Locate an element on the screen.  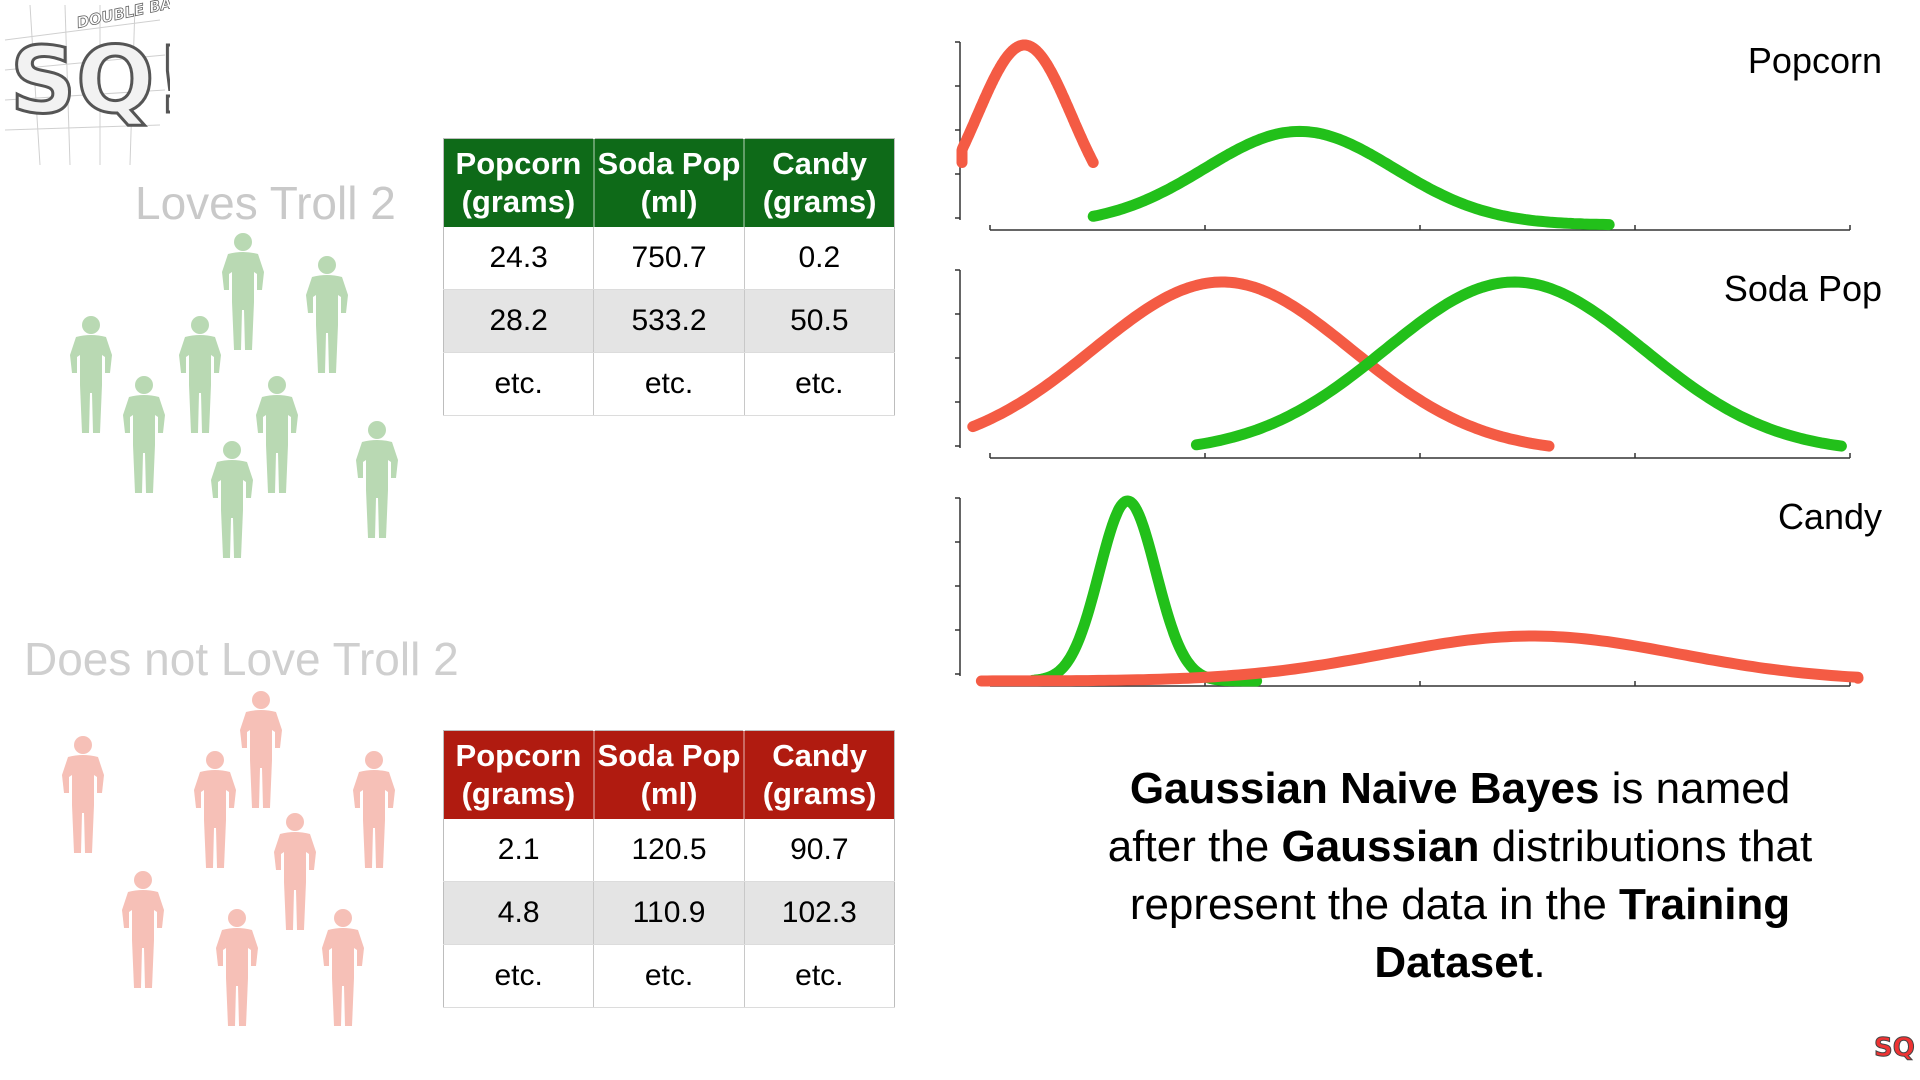
table-cell: 28.2 is located at coordinates (519, 321).